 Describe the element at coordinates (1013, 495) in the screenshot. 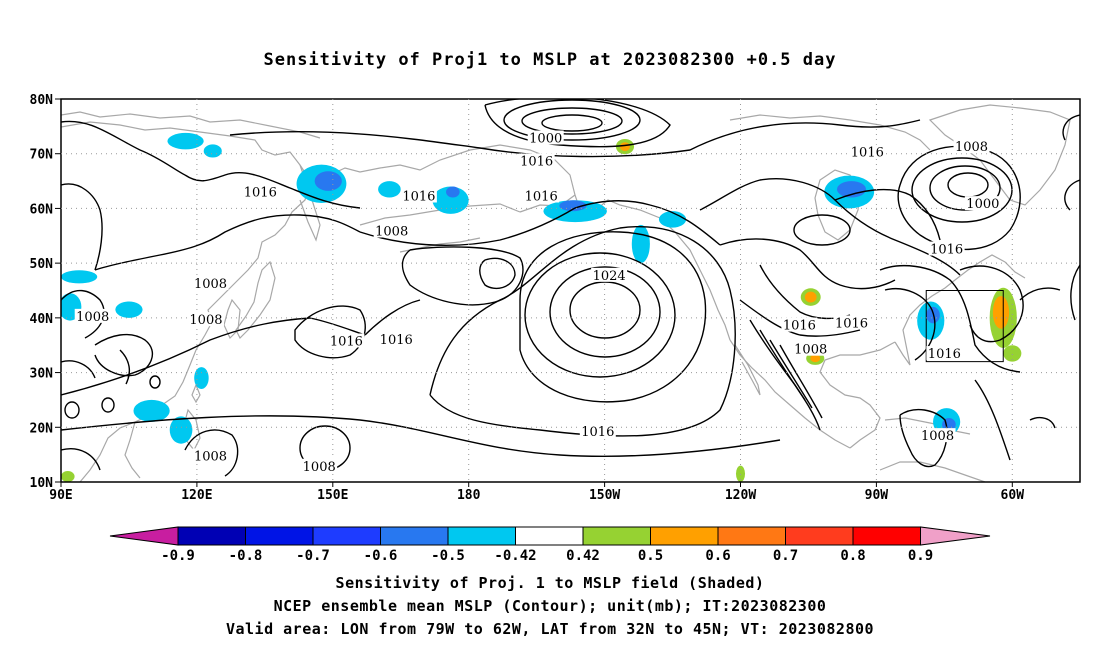

I see `longitude-label: 60W` at that location.